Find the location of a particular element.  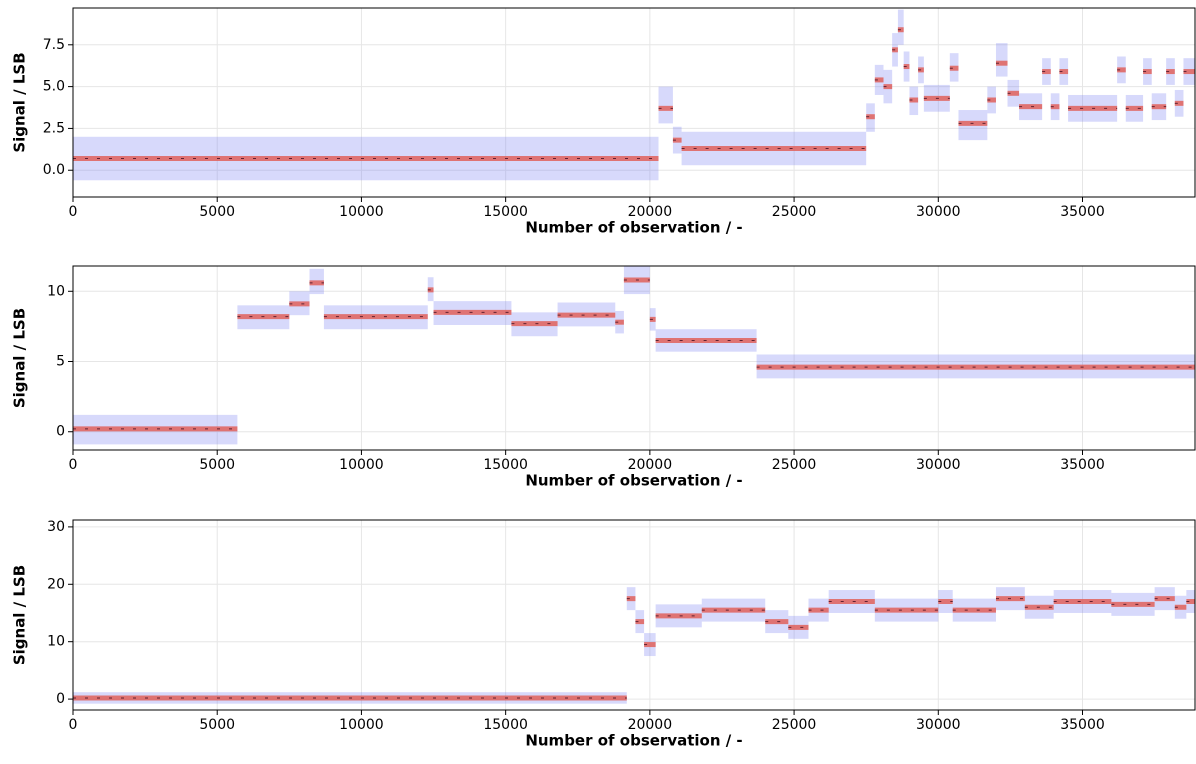

y-tick-label: 20 is located at coordinates (56, 584).